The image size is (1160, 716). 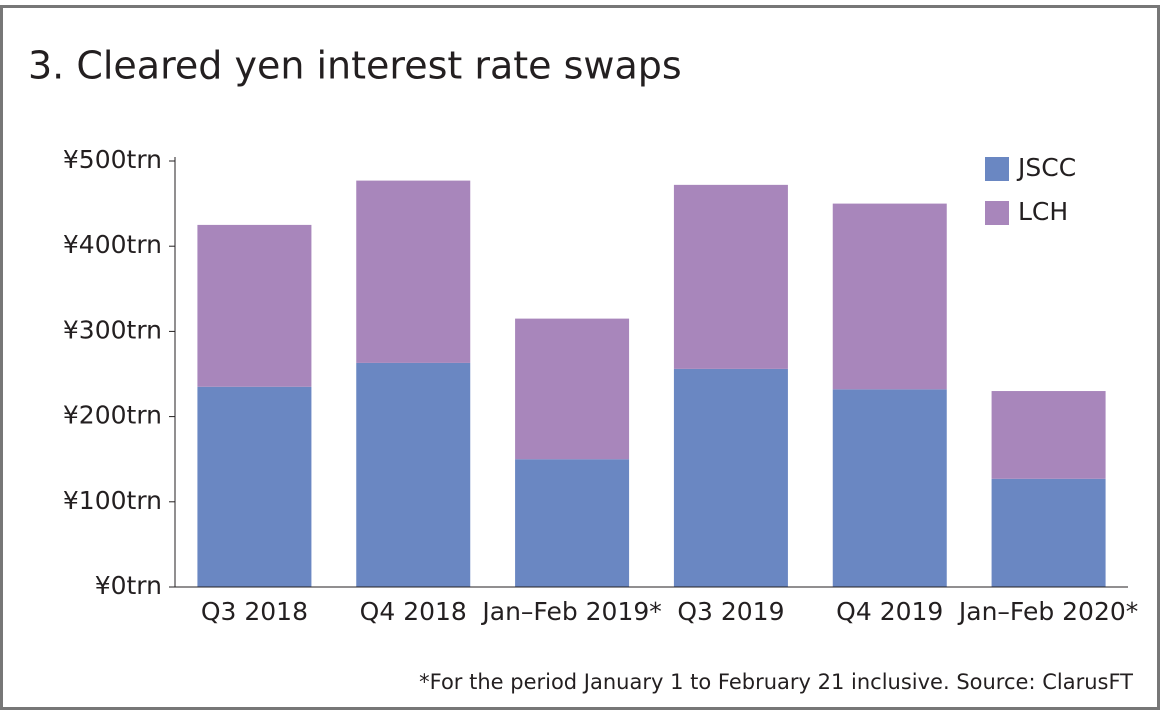 I want to click on y-tick-label: ¥200trn, so click(x=112, y=415).